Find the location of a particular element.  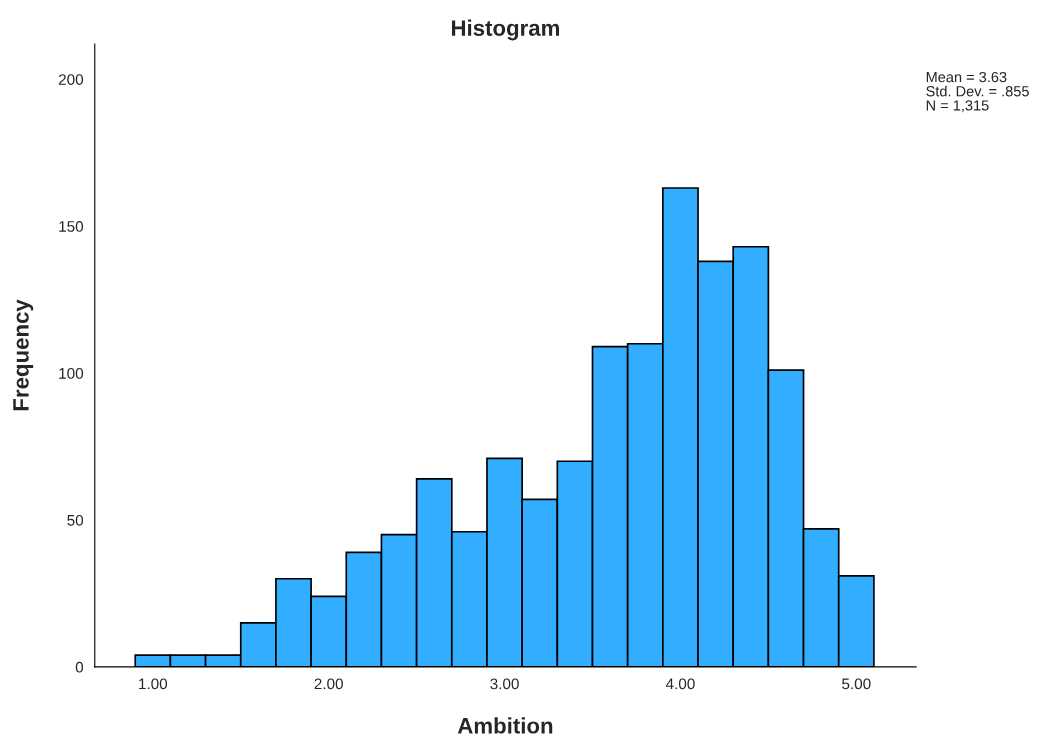

x-tick-label: 3.00 is located at coordinates (504, 684).